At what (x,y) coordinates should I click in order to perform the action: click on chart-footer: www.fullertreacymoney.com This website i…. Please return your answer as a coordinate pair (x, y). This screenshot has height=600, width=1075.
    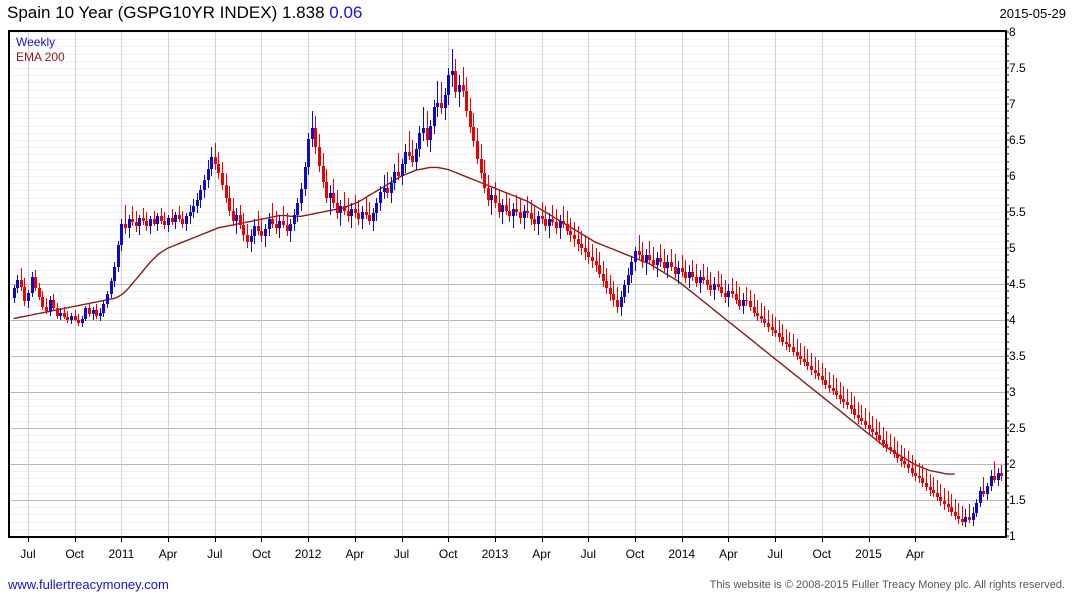
    Looking at the image, I should click on (537, 586).